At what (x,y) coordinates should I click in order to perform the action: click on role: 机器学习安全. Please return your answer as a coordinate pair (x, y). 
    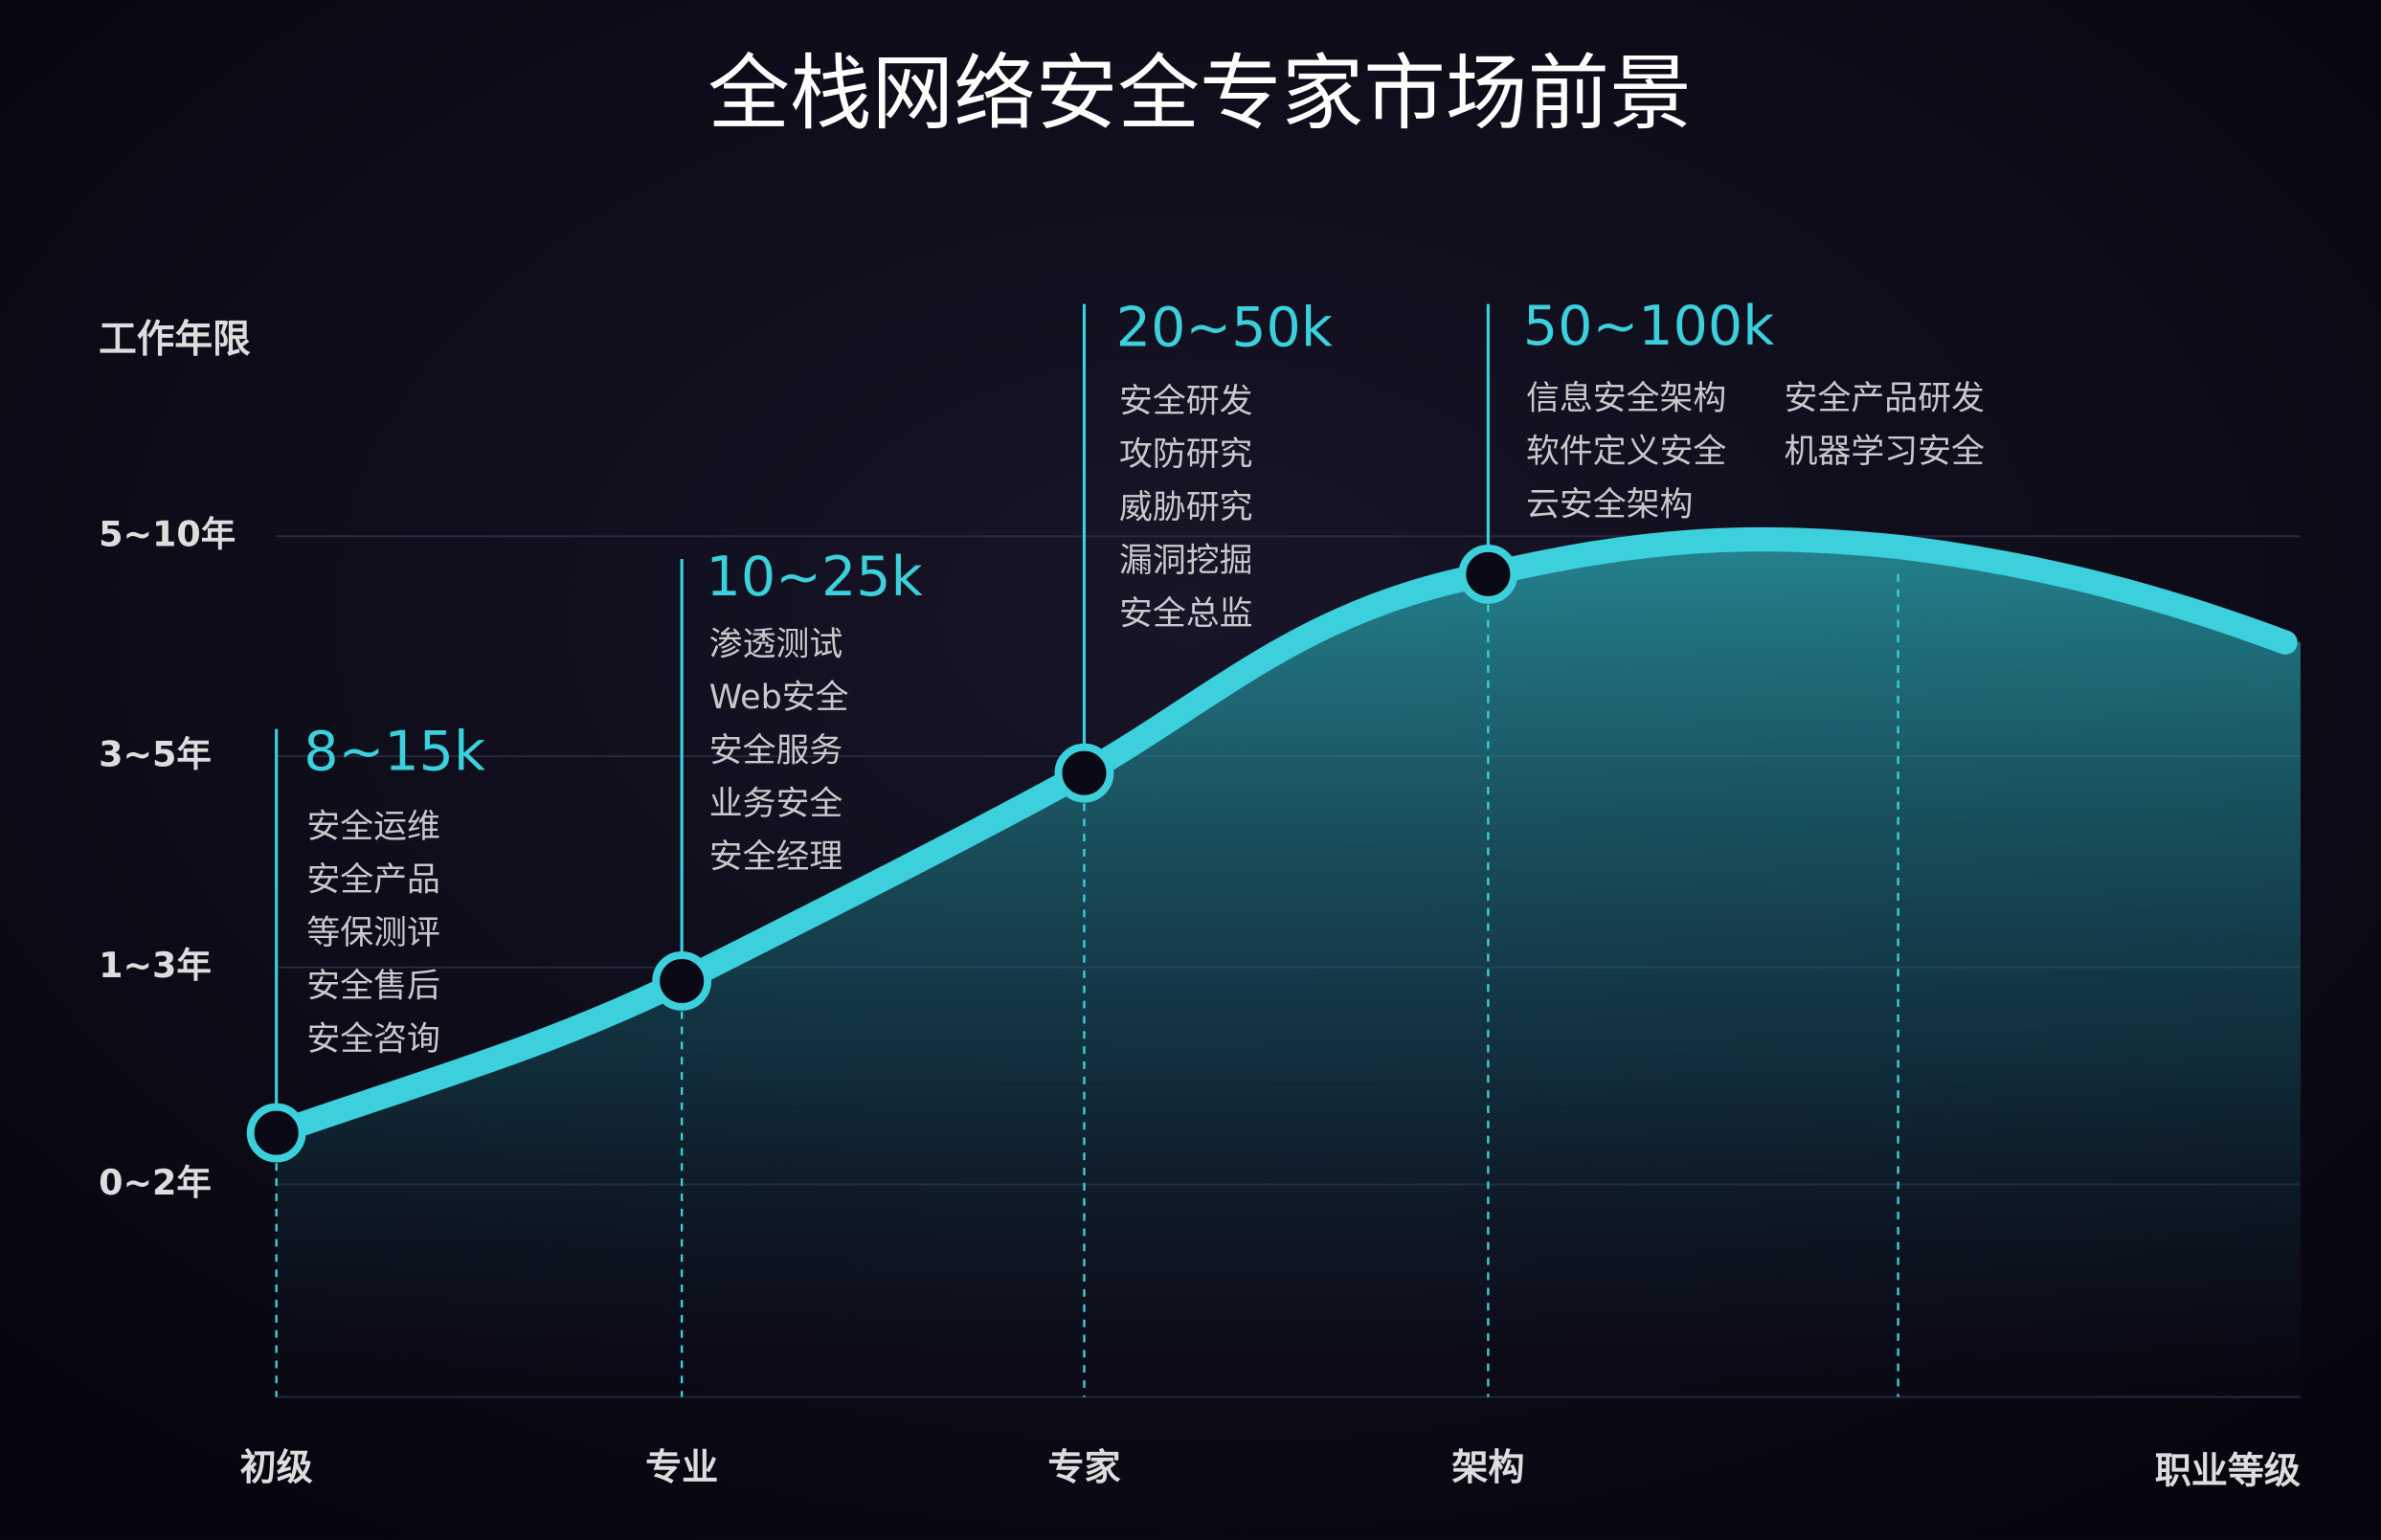
    Looking at the image, I should click on (1885, 452).